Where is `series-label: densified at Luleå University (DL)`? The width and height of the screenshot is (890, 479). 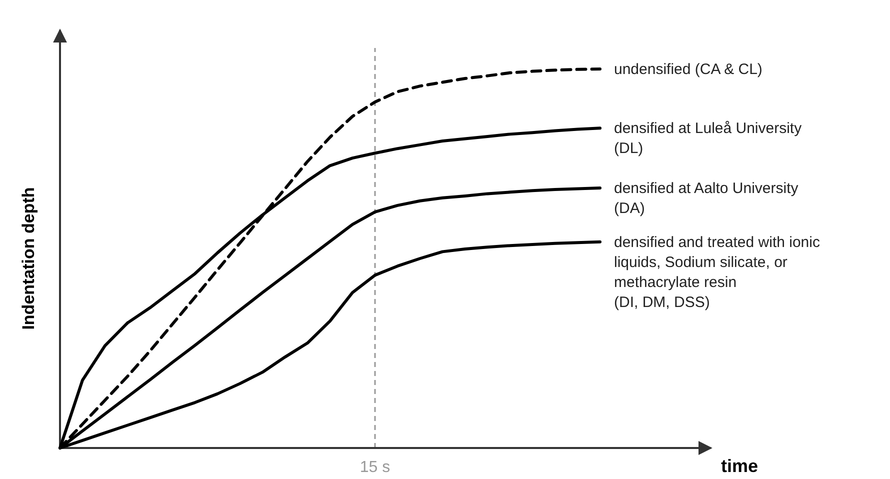
series-label: densified at Luleå University (DL) is located at coordinates (708, 139).